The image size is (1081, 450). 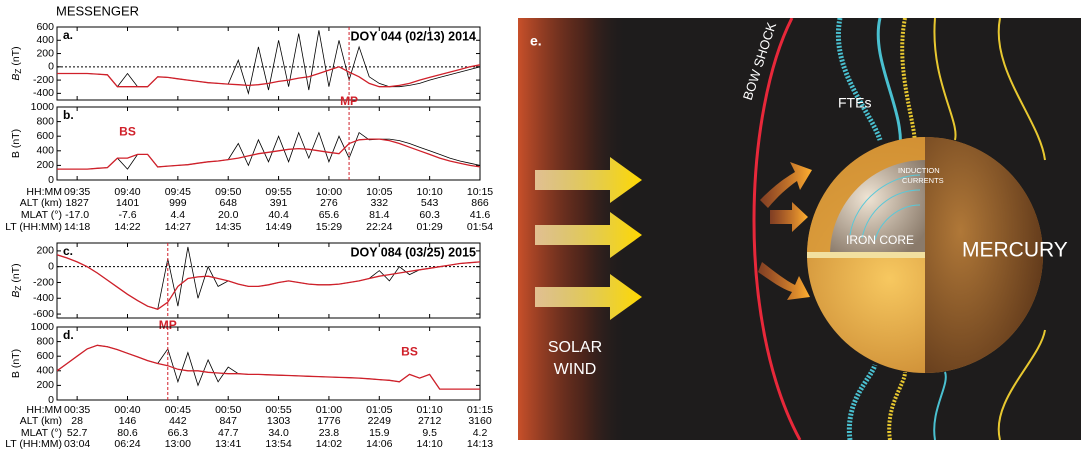 I want to click on table-cell: 1303, so click(x=279, y=421).